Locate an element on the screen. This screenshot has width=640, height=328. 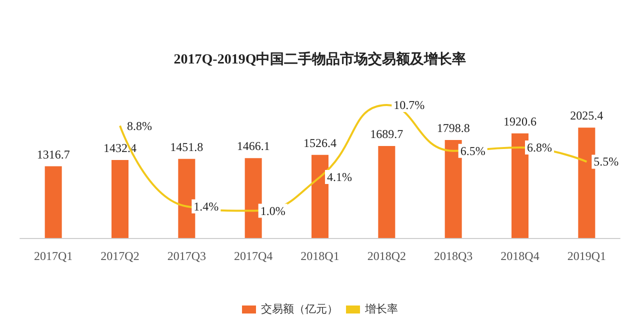
data-label: 8.8% is located at coordinates (139, 125).